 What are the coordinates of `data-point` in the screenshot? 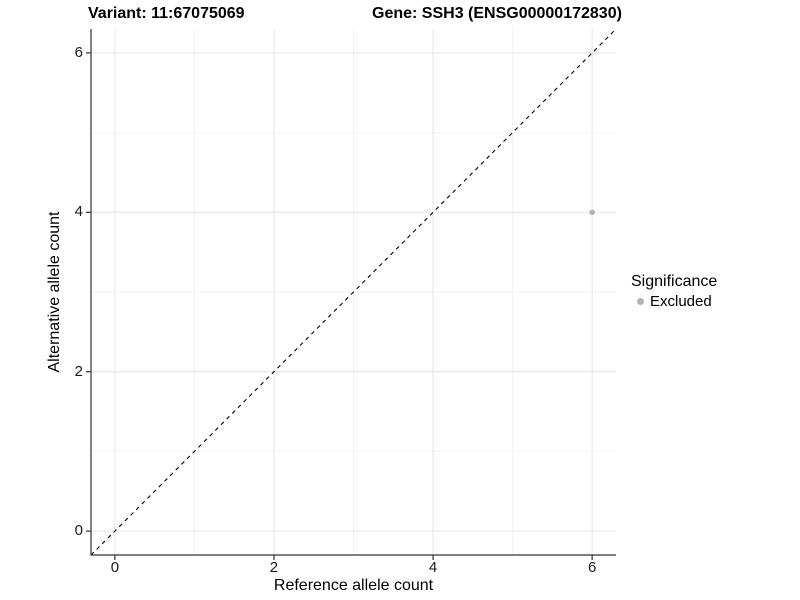 It's located at (592, 212).